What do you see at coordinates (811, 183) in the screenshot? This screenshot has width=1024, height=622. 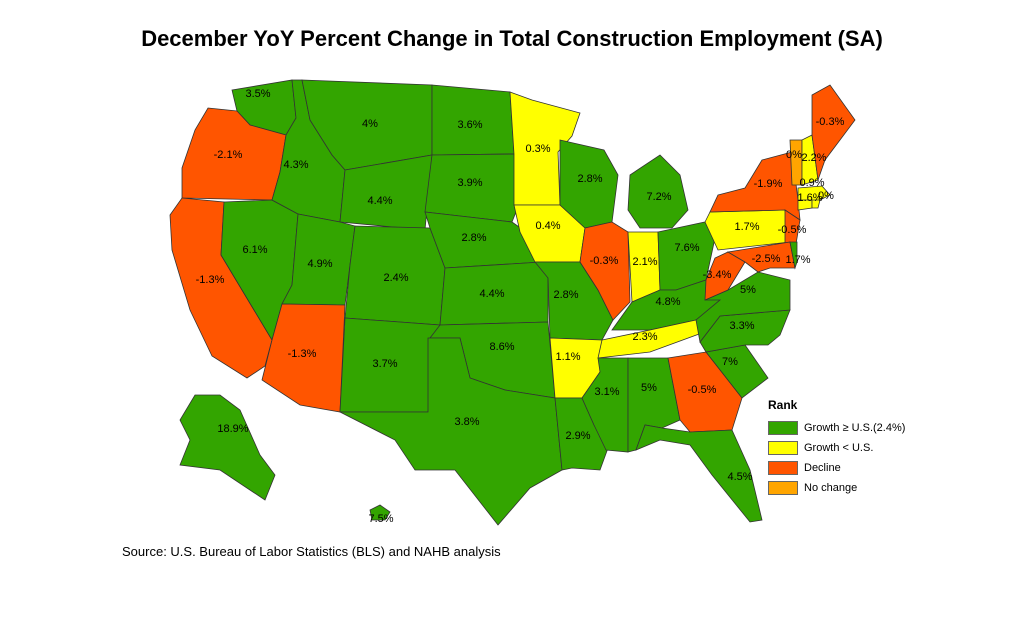 I see `state-label-ma: 0.9%` at bounding box center [811, 183].